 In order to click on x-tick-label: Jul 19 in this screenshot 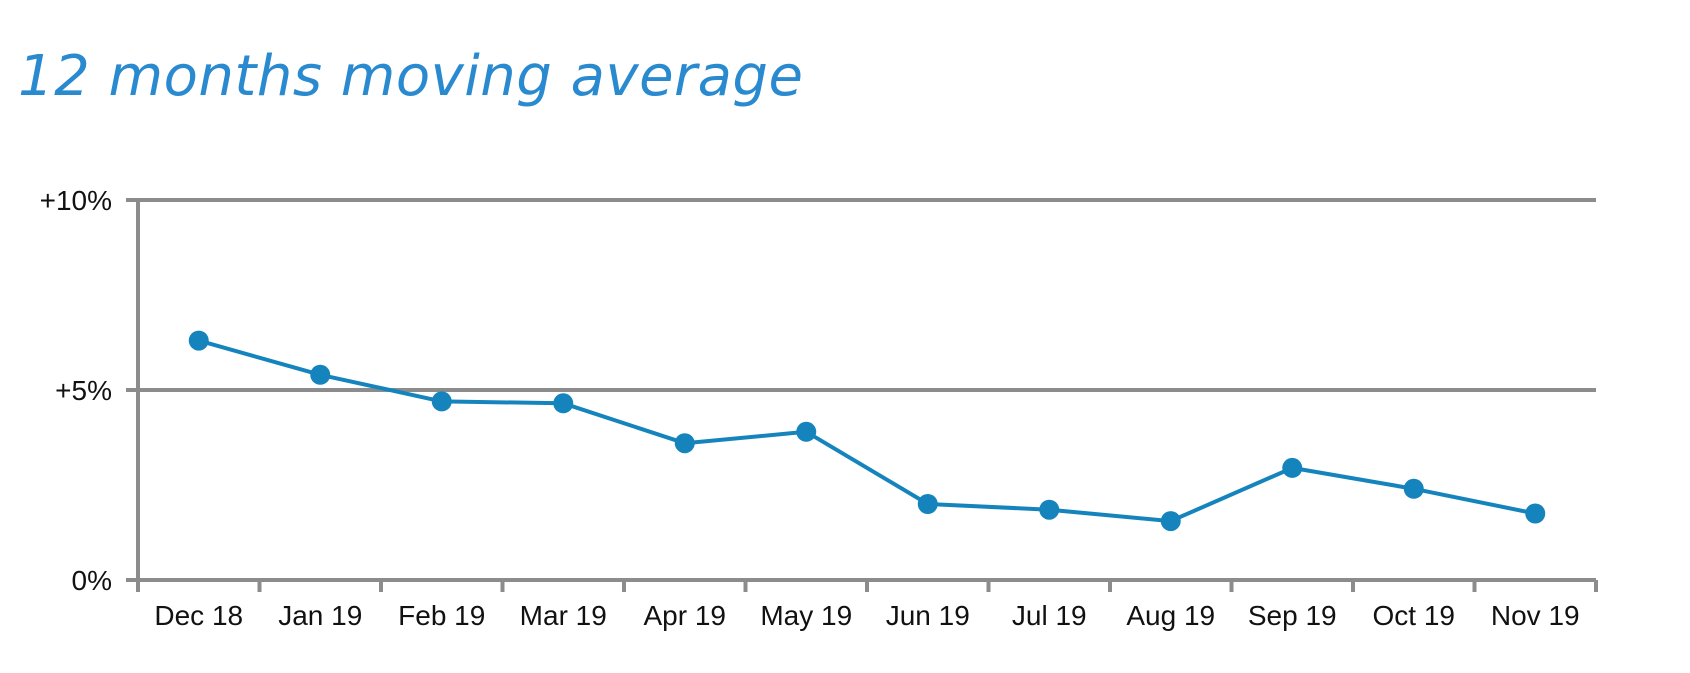, I will do `click(1049, 615)`.